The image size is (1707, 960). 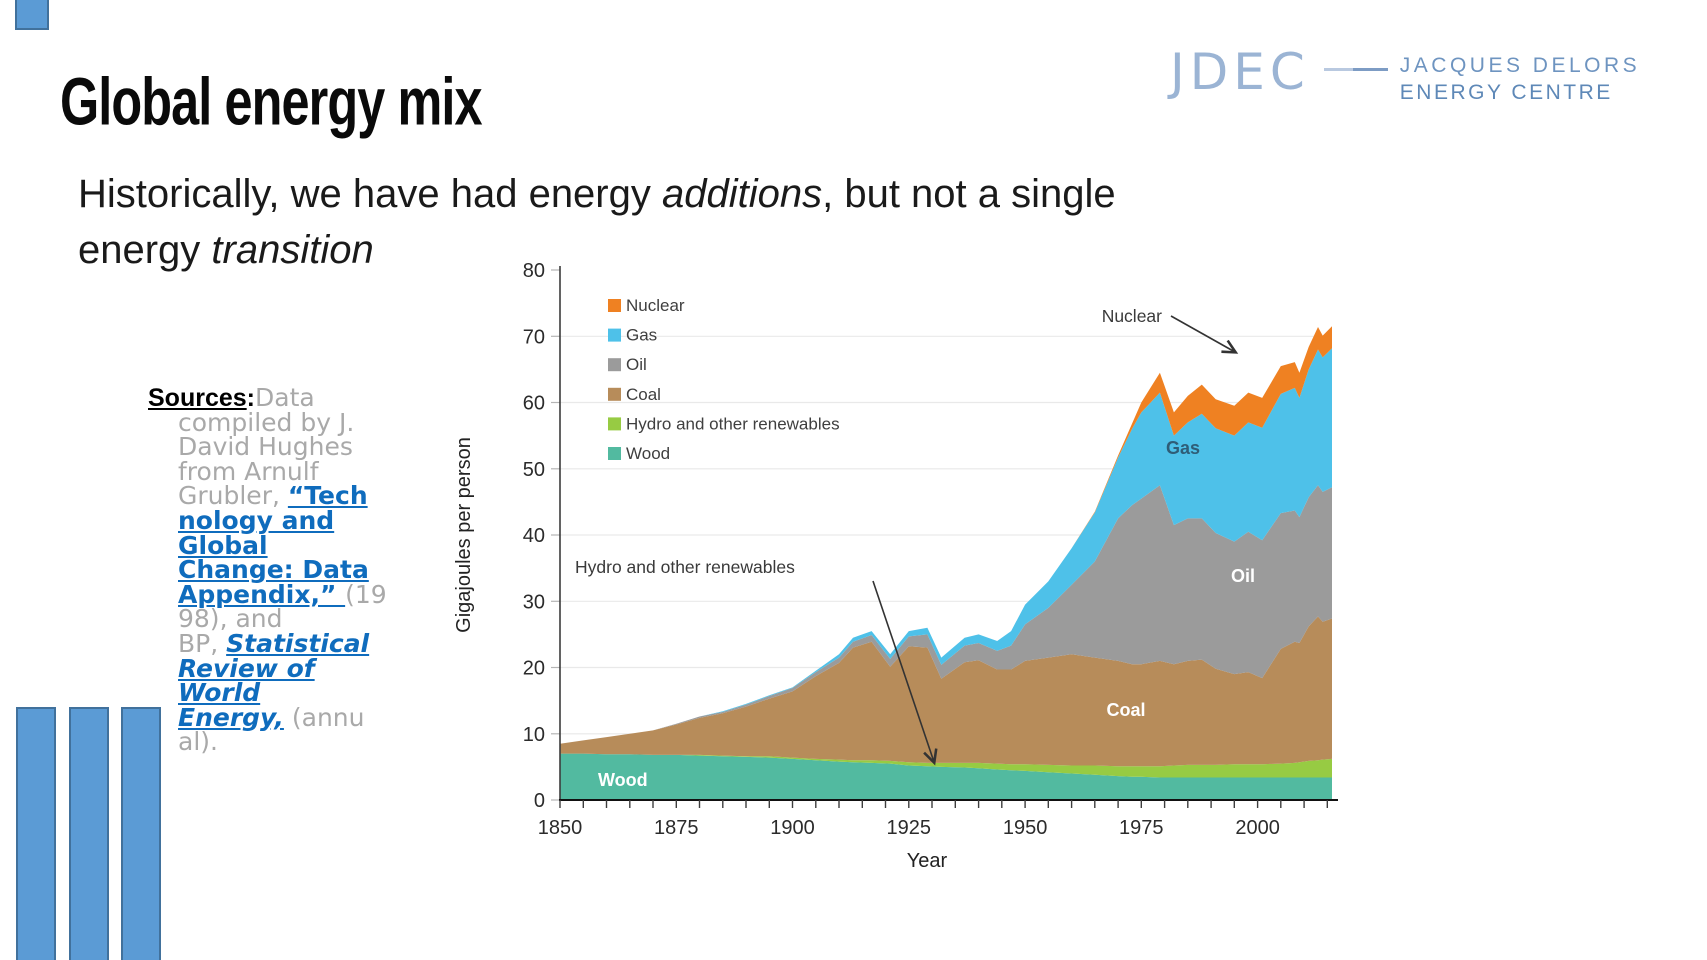 I want to click on logo-dash, so click(x=1355, y=69).